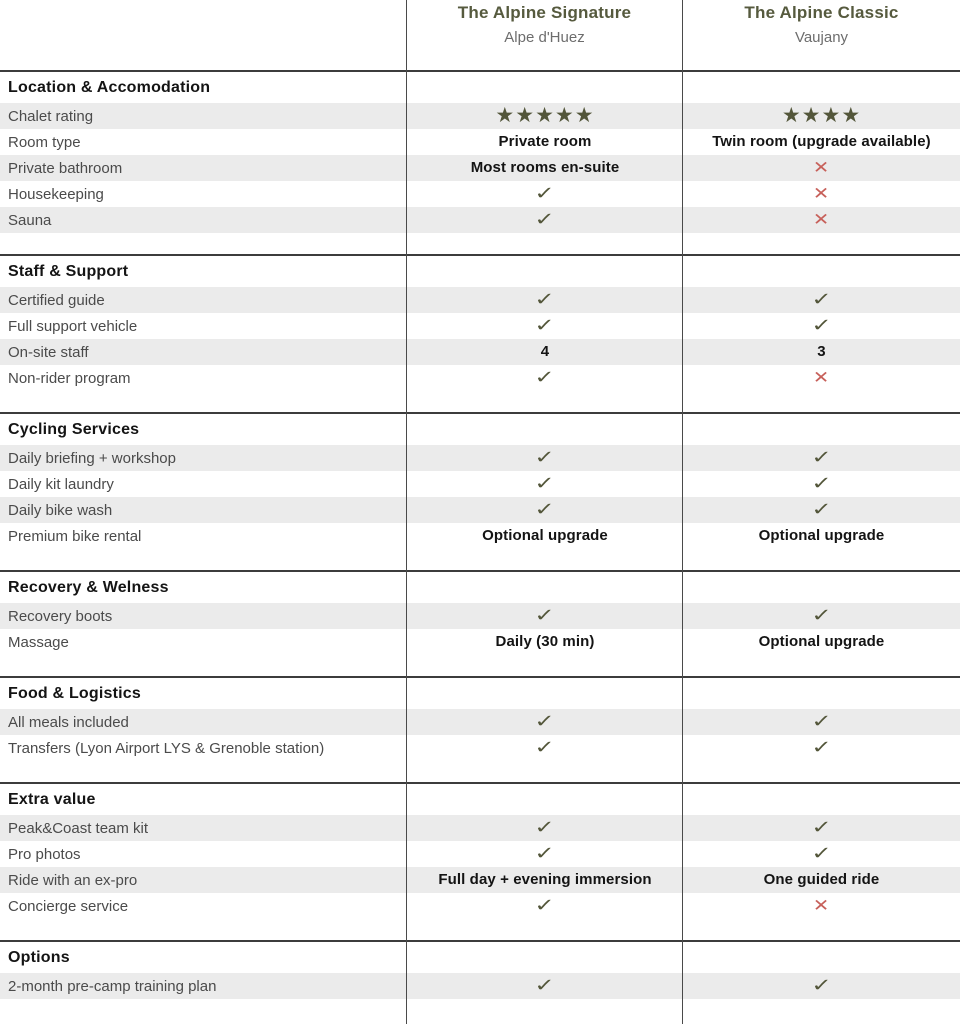 Image resolution: width=960 pixels, height=1024 pixels. Describe the element at coordinates (75, 536) in the screenshot. I see `row-label: Premium bike rental` at that location.